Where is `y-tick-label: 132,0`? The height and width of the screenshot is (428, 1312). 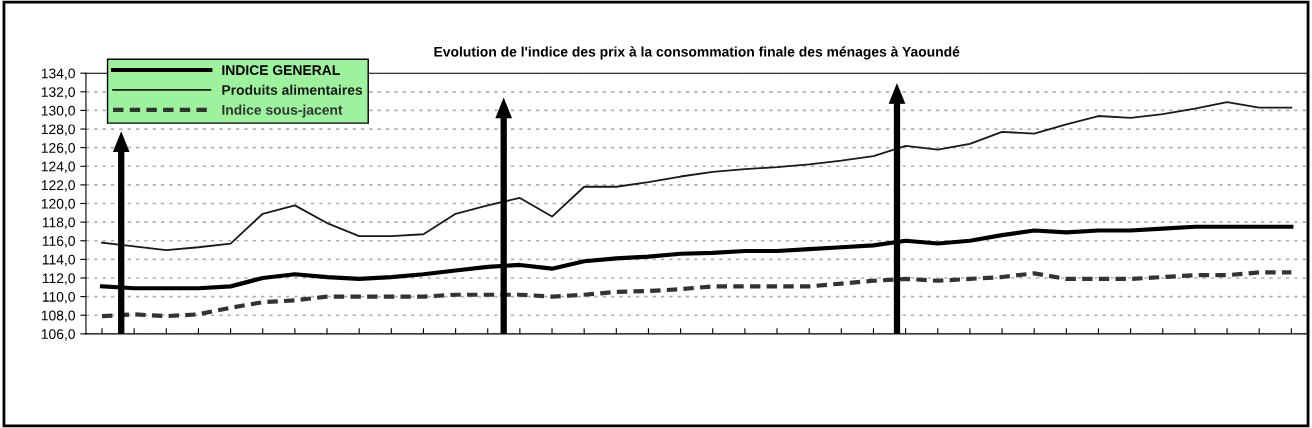
y-tick-label: 132,0 is located at coordinates (58, 93).